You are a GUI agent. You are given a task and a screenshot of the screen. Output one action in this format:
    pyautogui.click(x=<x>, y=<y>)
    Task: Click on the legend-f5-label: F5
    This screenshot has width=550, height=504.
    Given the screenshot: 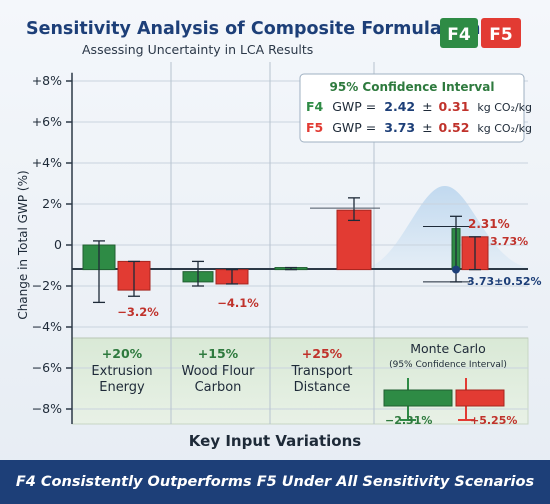 What is the action you would take?
    pyautogui.click(x=500, y=35)
    